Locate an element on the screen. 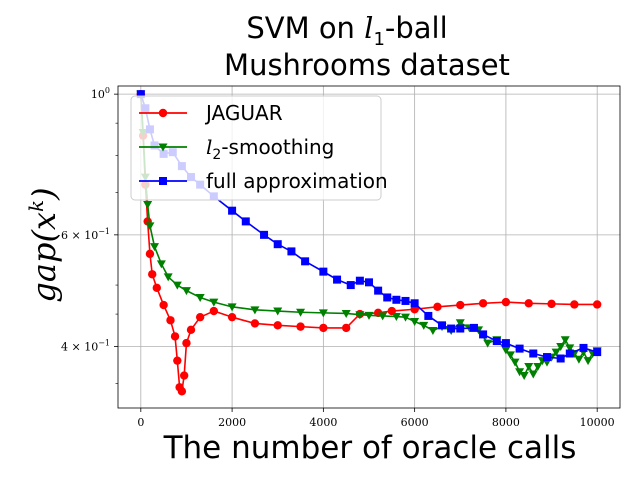 The height and width of the screenshot is (480, 640). x-tick-label: 10000 is located at coordinates (597, 422).